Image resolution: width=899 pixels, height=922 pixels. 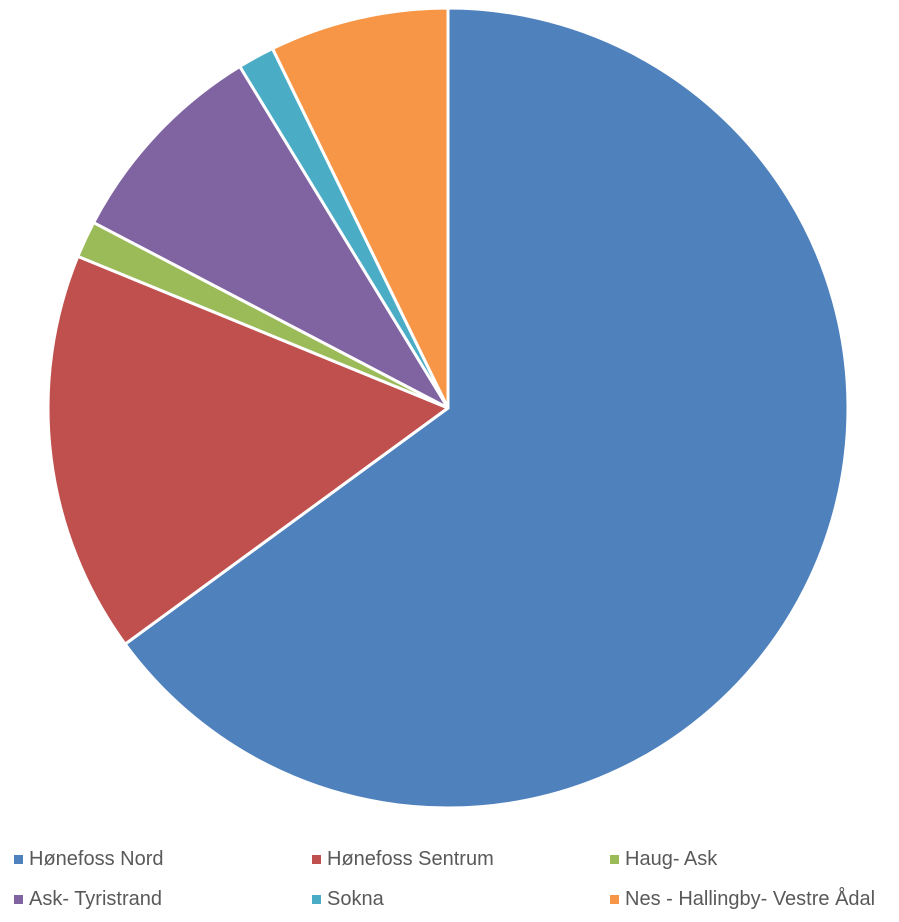 What do you see at coordinates (461, 899) in the screenshot?
I see `legend-item: Sokna` at bounding box center [461, 899].